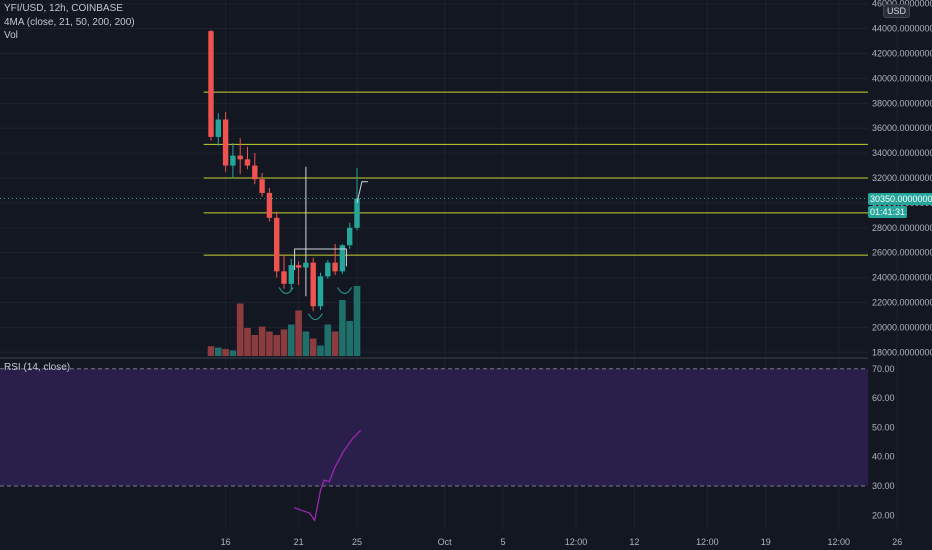  Describe the element at coordinates (896, 11) in the screenshot. I see `currency-button: USD` at that location.